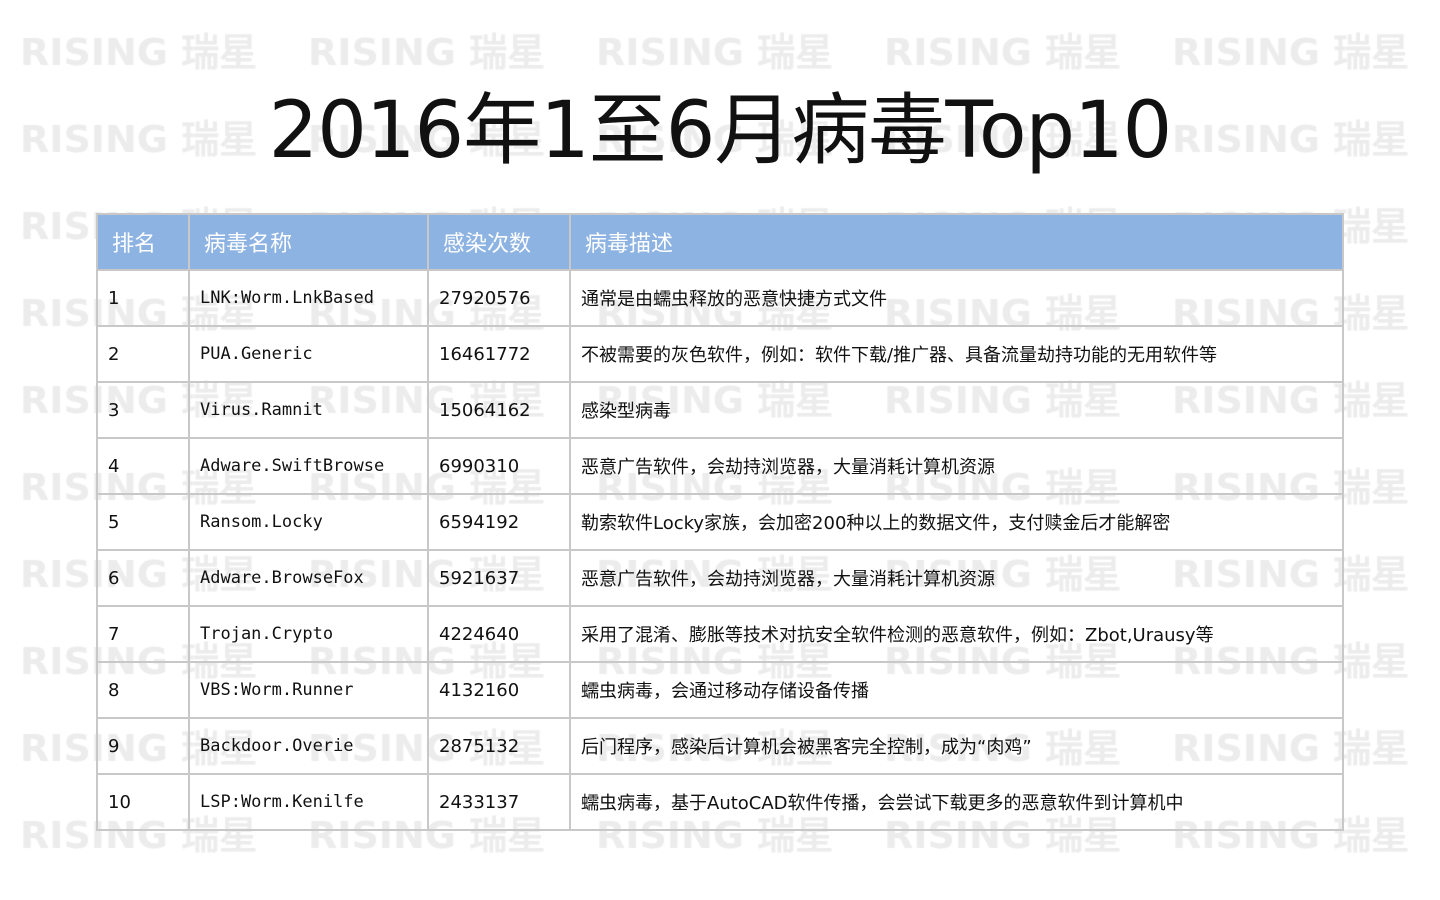 The width and height of the screenshot is (1440, 900). I want to click on cell-rank: 2, so click(143, 354).